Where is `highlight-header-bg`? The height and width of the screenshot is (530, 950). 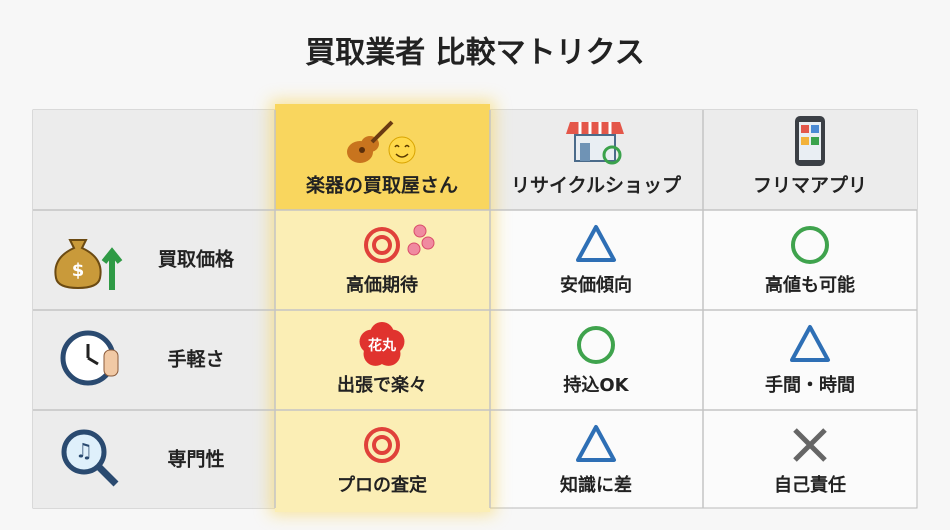 highlight-header-bg is located at coordinates (382, 157).